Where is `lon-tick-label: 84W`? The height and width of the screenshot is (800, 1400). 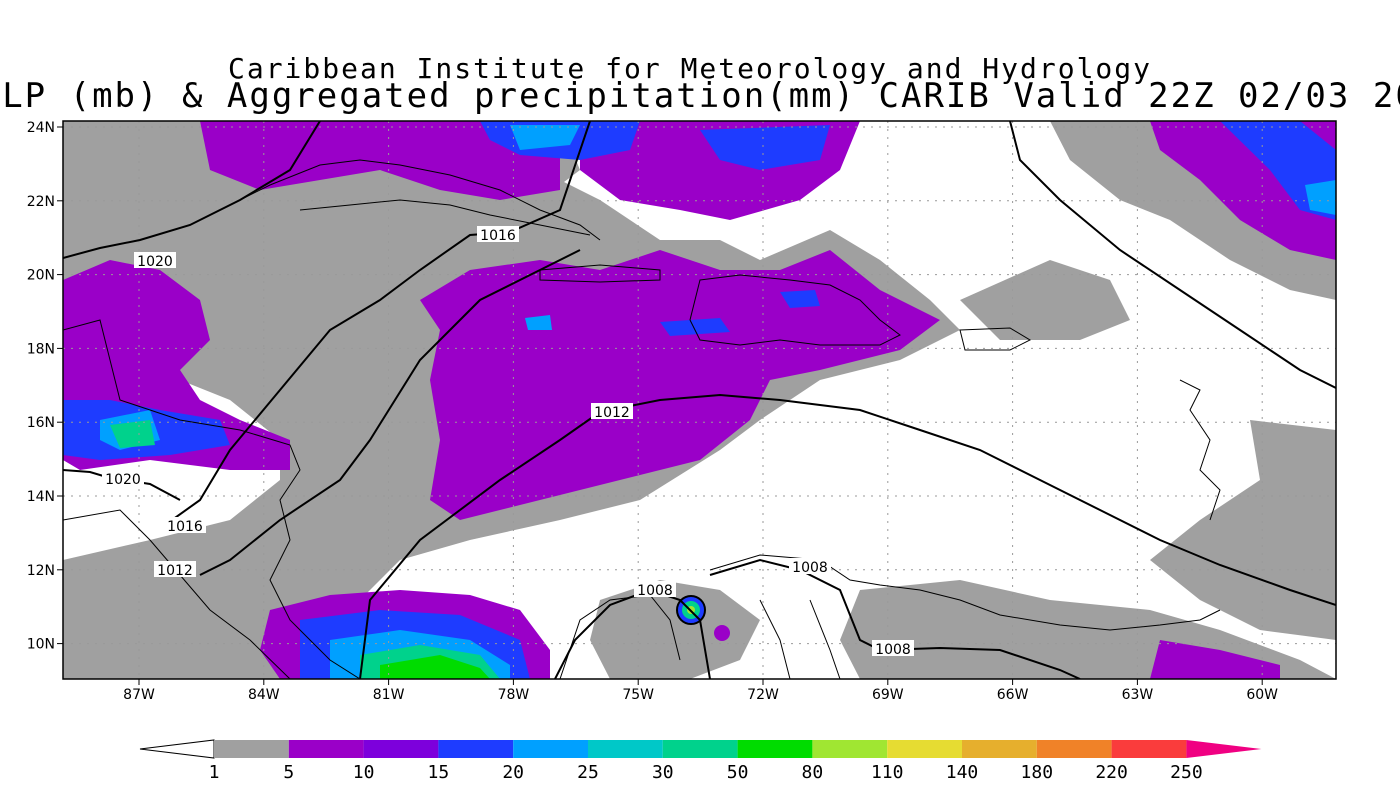
lon-tick-label: 84W is located at coordinates (264, 695).